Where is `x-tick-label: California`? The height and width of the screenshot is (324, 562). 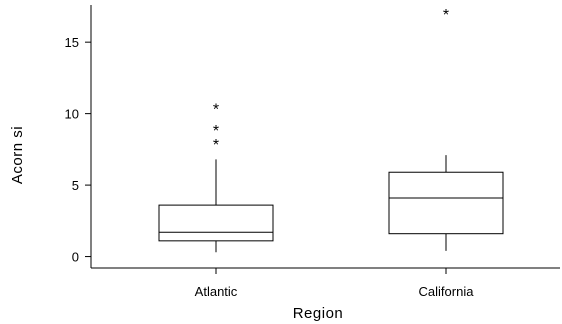 x-tick-label: California is located at coordinates (447, 291).